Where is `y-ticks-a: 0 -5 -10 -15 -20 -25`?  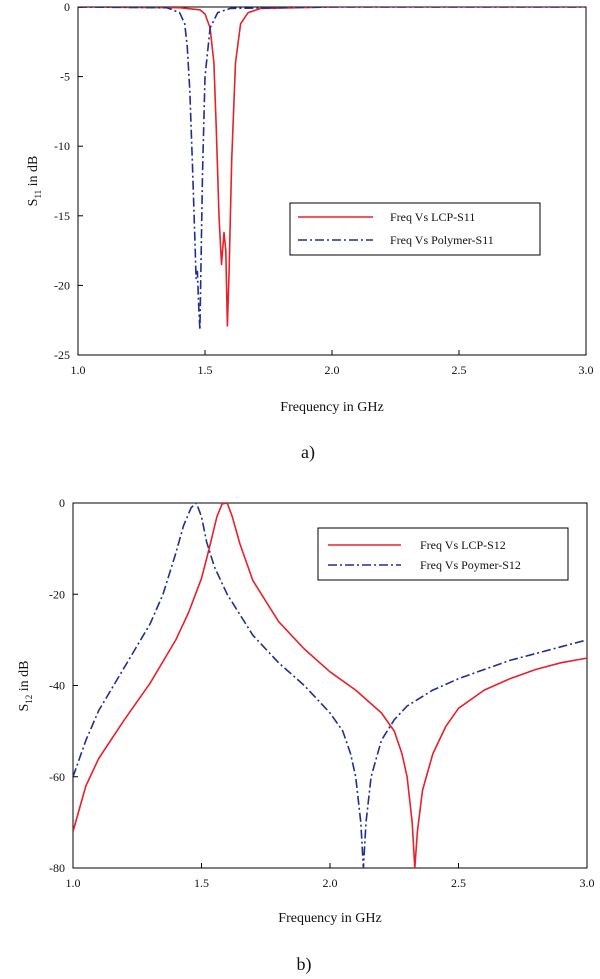
y-ticks-a: 0 -5 -10 -15 -20 -25 is located at coordinates (68, 181).